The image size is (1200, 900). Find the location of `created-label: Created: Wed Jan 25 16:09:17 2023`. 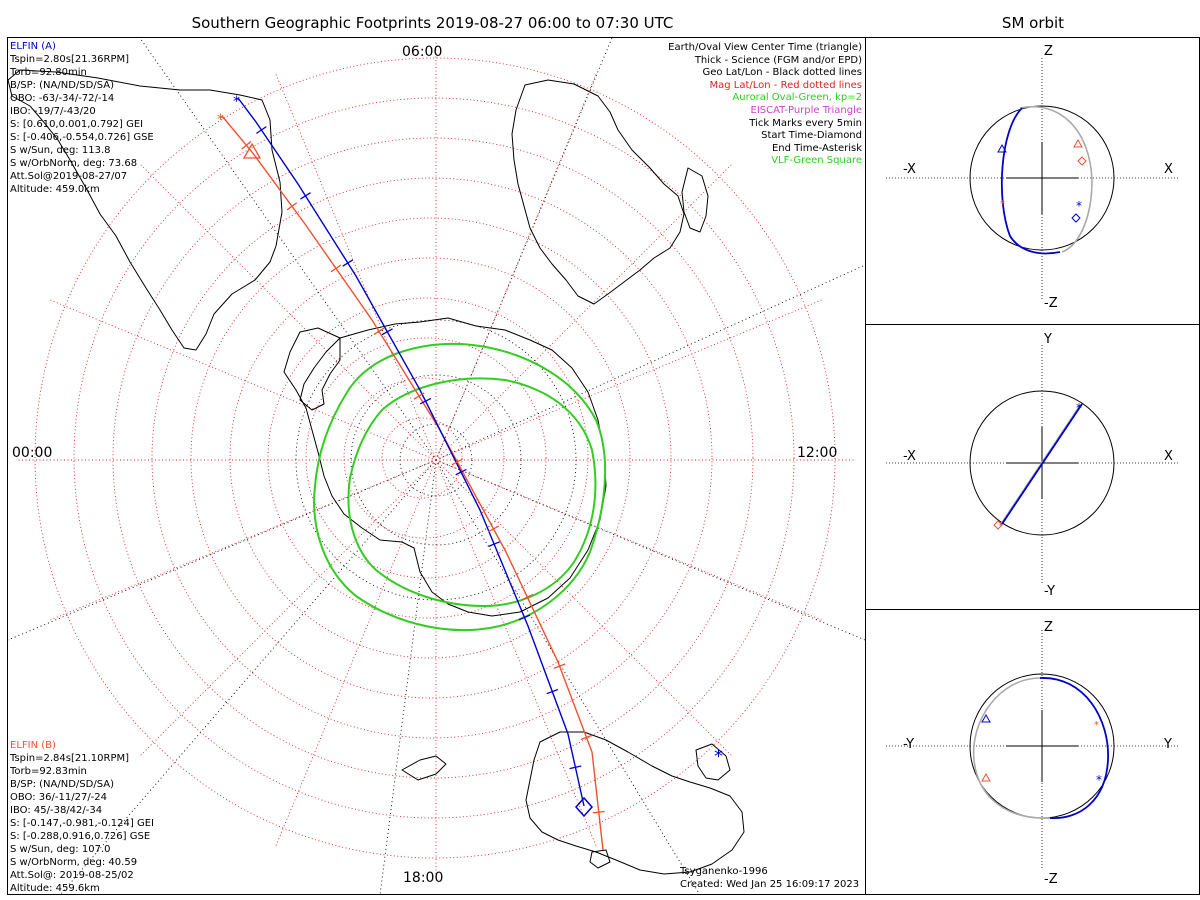

created-label: Created: Wed Jan 25 16:09:17 2023 is located at coordinates (770, 884).